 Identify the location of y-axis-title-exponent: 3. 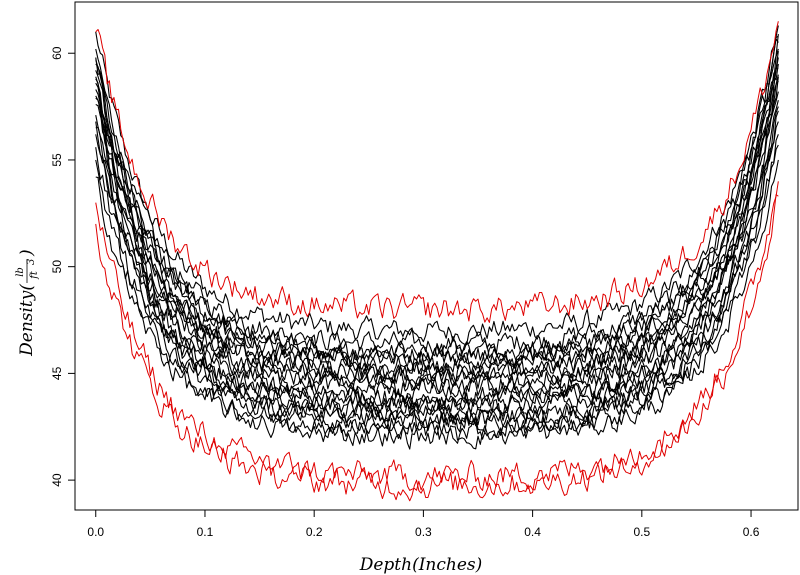
(31, 262).